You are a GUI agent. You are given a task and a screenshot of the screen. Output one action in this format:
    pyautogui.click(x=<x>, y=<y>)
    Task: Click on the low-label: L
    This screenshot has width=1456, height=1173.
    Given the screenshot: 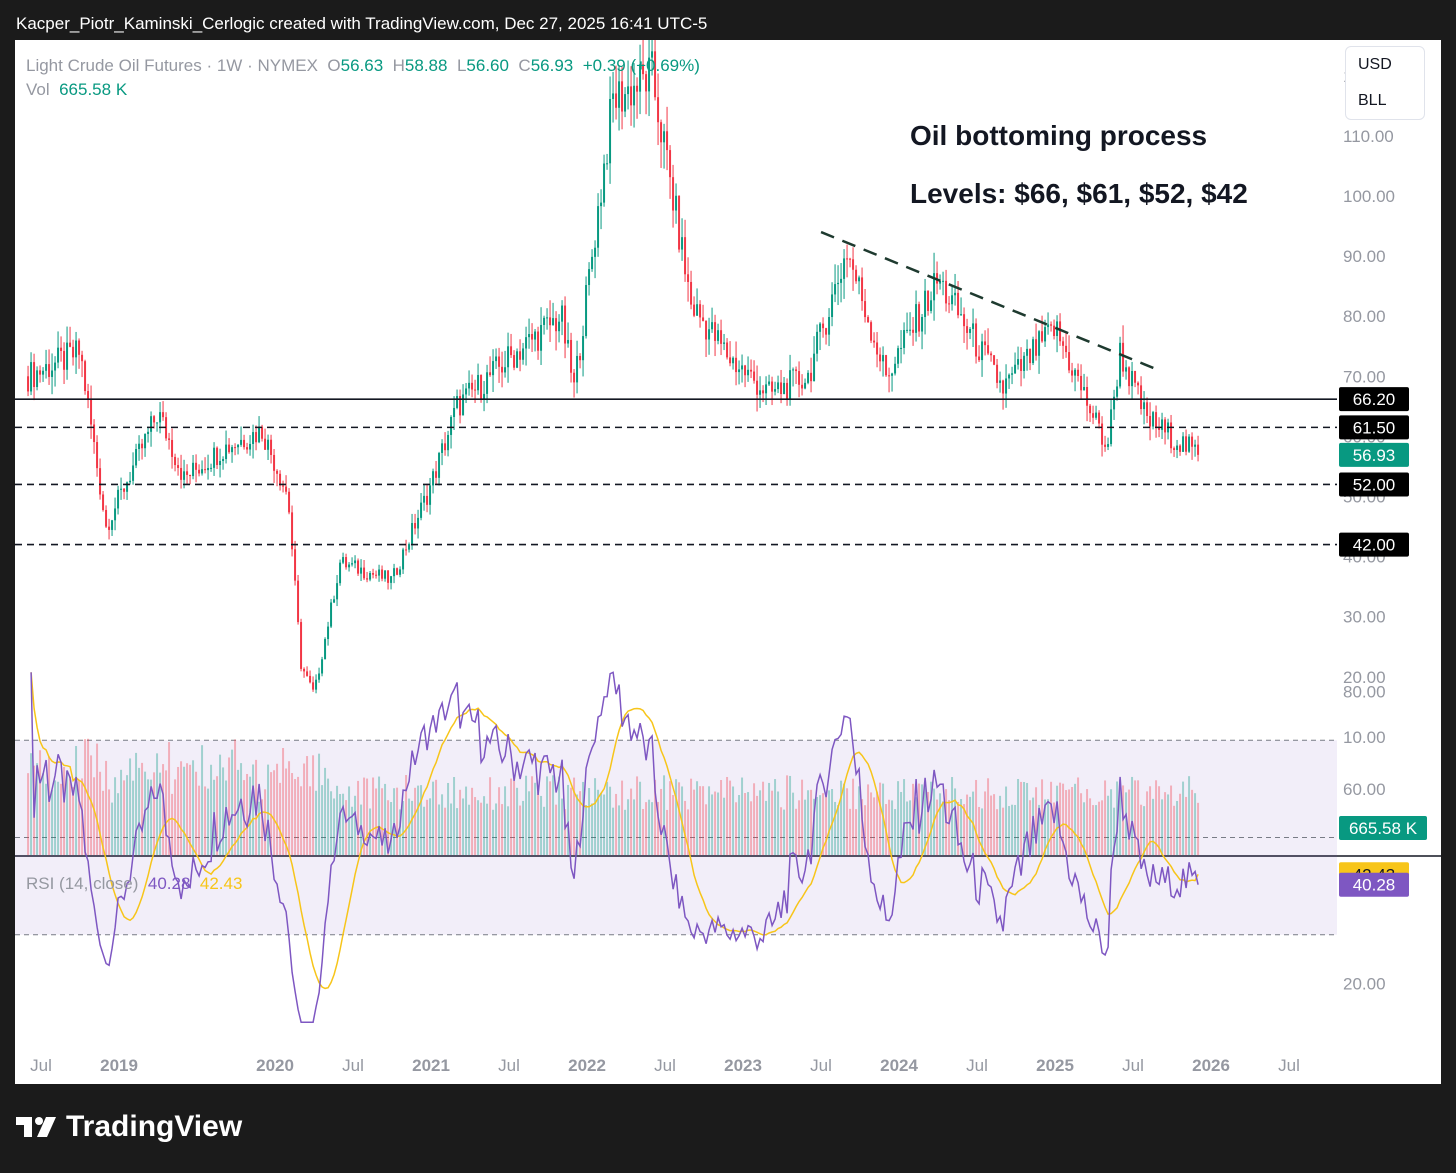 What is the action you would take?
    pyautogui.click(x=461, y=65)
    